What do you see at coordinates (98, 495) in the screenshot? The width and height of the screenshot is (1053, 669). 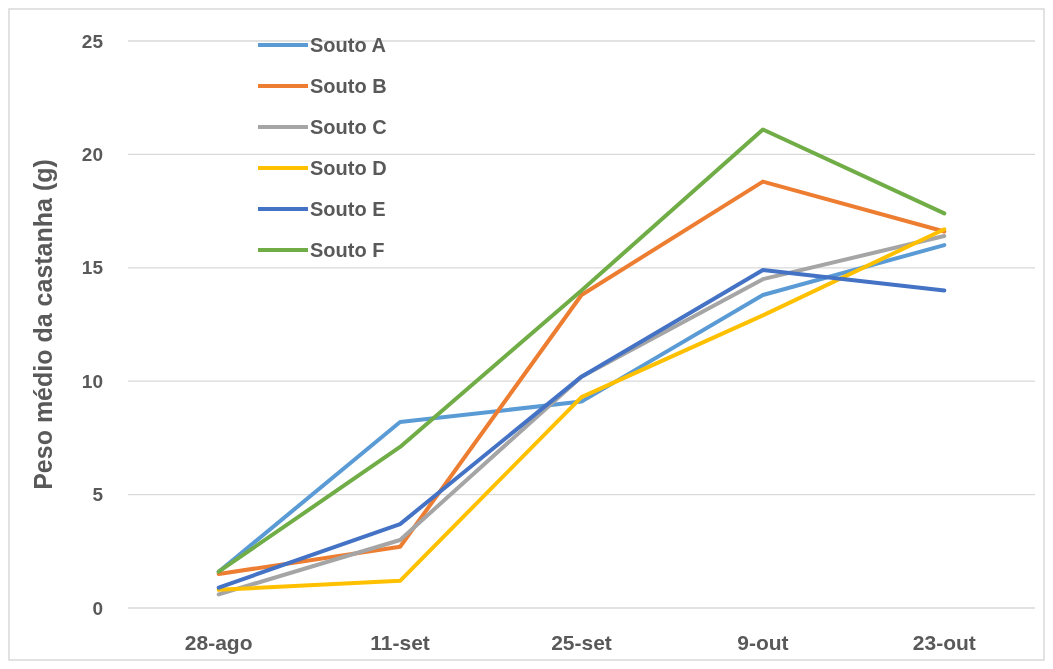 I see `y-tick-label: 5` at bounding box center [98, 495].